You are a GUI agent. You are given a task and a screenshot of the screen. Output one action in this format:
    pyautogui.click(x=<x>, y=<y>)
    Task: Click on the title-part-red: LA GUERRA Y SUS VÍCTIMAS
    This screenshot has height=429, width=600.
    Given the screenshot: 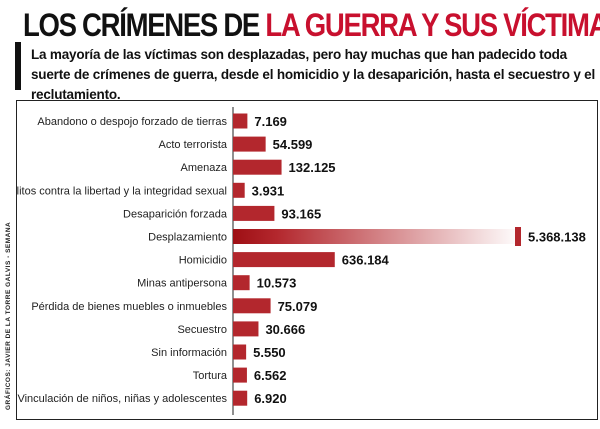 What is the action you would take?
    pyautogui.click(x=432, y=25)
    